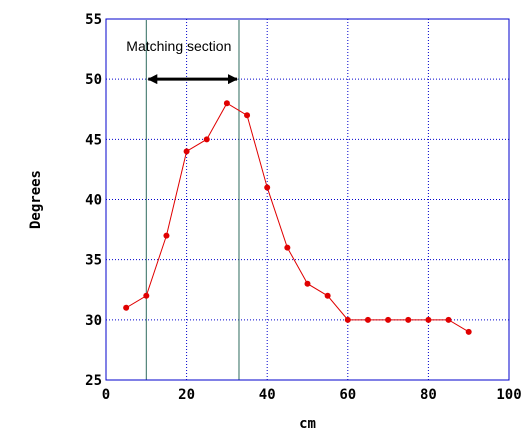  Describe the element at coordinates (106, 395) in the screenshot. I see `x-tick-label: 0` at that location.